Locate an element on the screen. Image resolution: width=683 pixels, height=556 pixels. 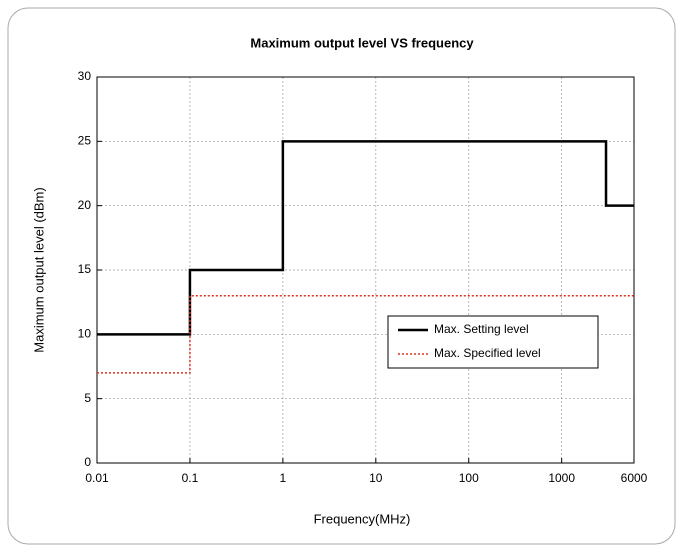
y-tick-label: 30 is located at coordinates (85, 76).